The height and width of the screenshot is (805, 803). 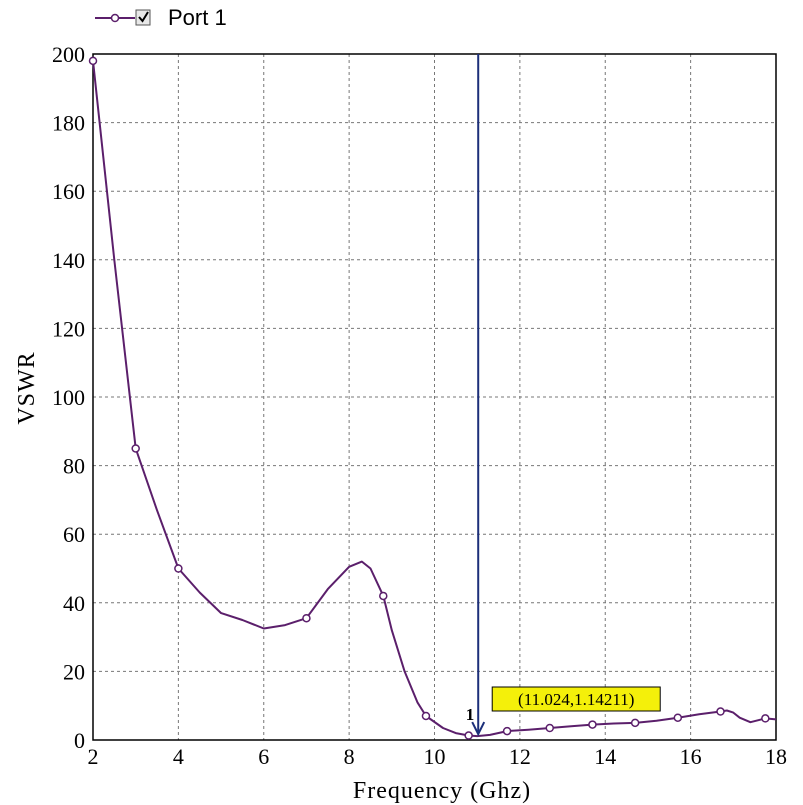 I want to click on x-tick-labels: 2 4 6 8 10 12 14 16 18, so click(x=438, y=756).